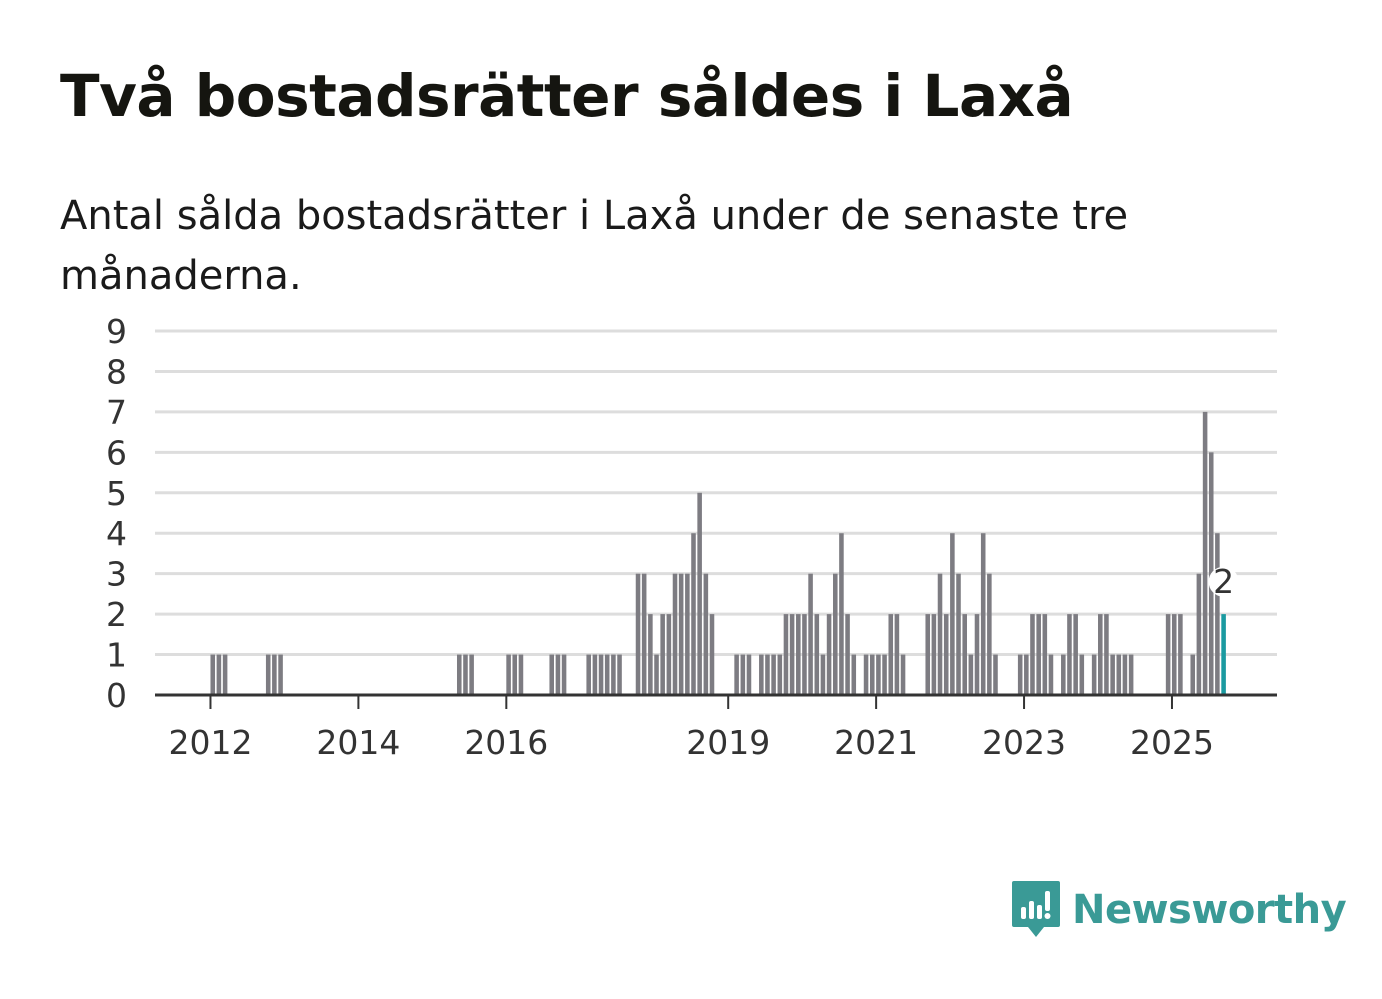 The height and width of the screenshot is (999, 1382). I want to click on y-tick-label-3: 3, so click(116, 574).